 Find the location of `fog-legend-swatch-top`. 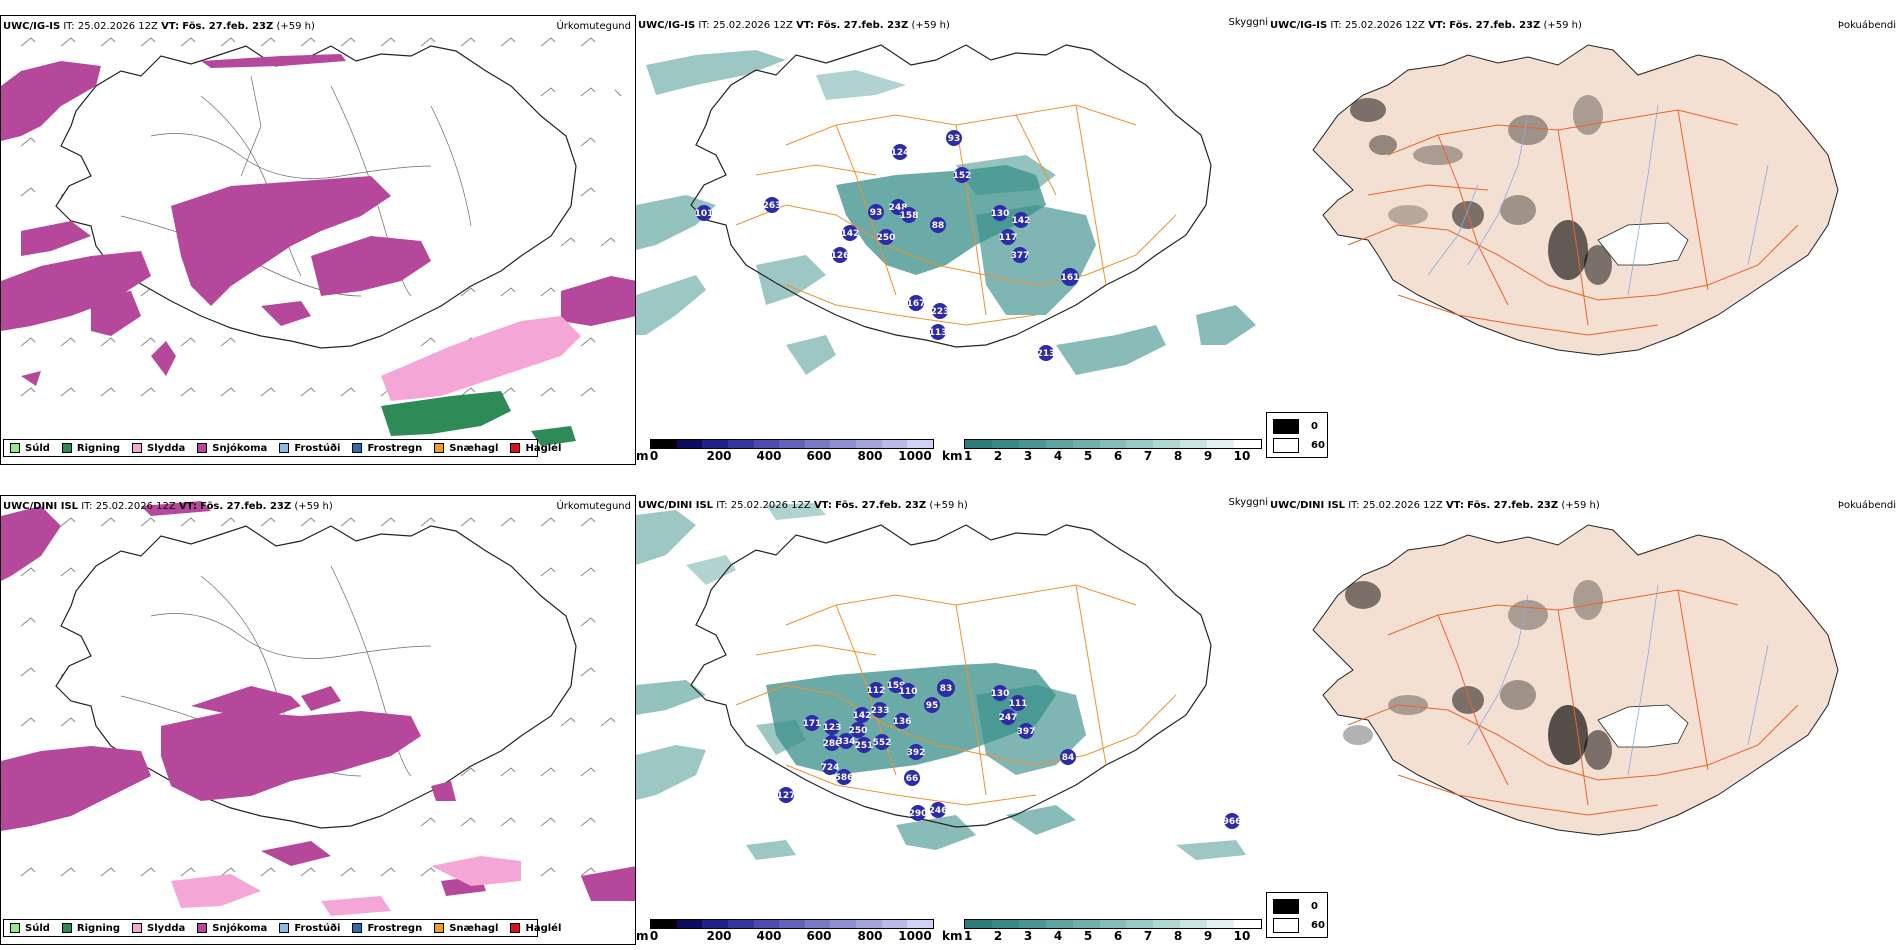

fog-legend-swatch-top is located at coordinates (1286, 426).